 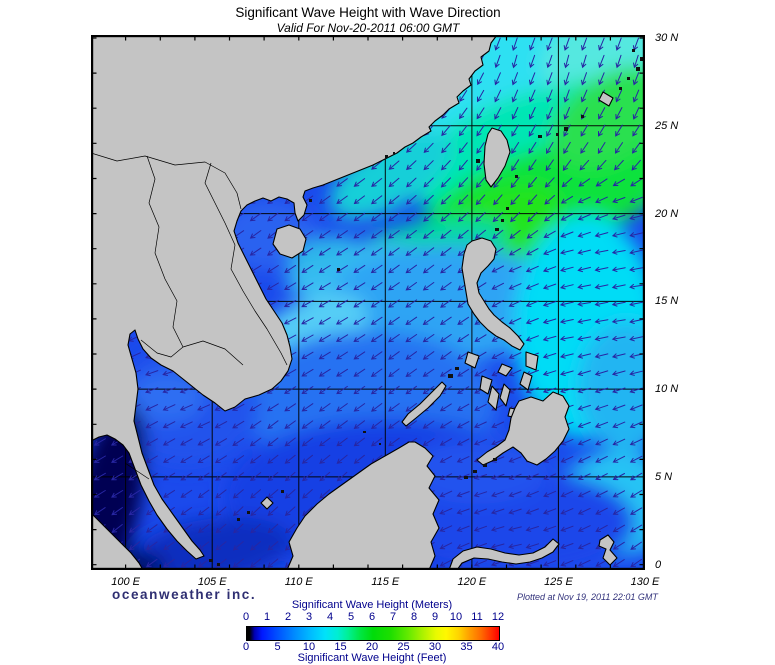 What do you see at coordinates (505, 395) in the screenshot?
I see `cebu` at bounding box center [505, 395].